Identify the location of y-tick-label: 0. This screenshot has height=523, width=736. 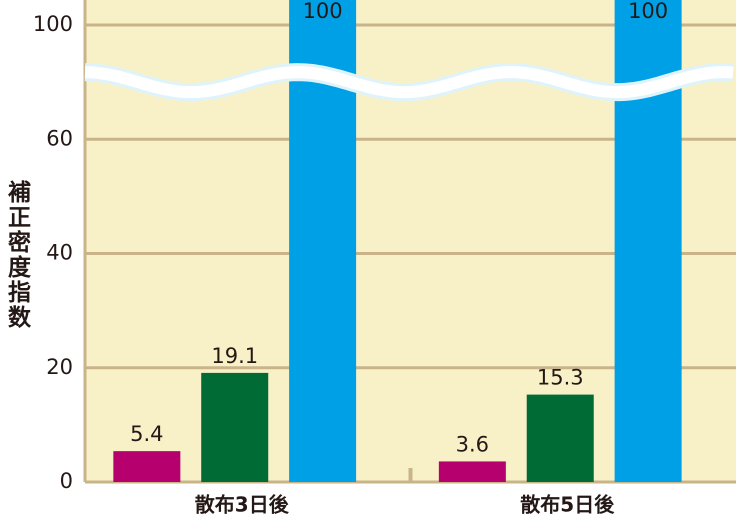
(66, 481).